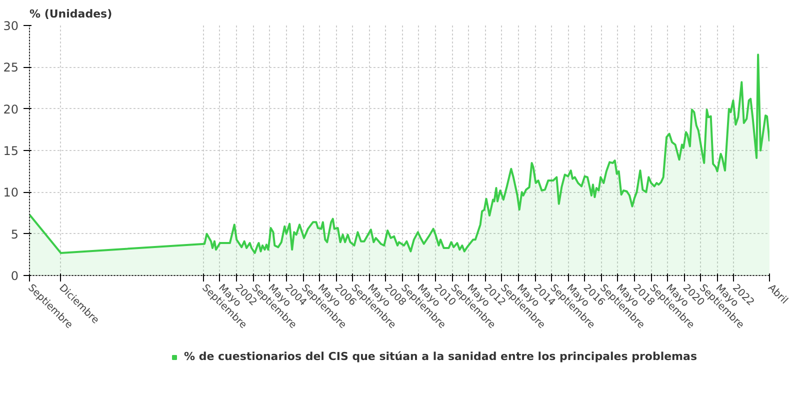 The image size is (801, 420). Describe the element at coordinates (14, 276) in the screenshot. I see `y-tick-label: 0` at that location.